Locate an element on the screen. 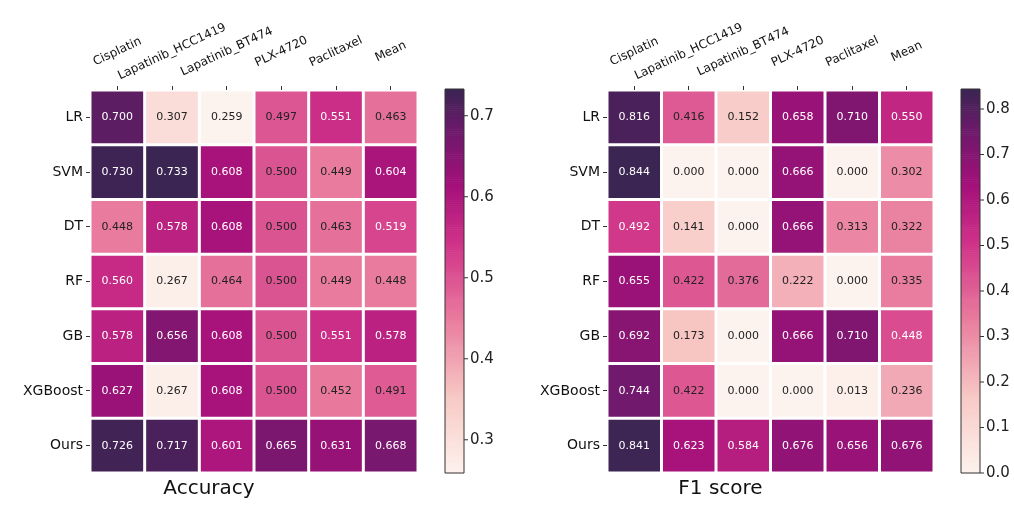 Image resolution: width=1014 pixels, height=506 pixels. data-label: 0.733 is located at coordinates (172, 171).